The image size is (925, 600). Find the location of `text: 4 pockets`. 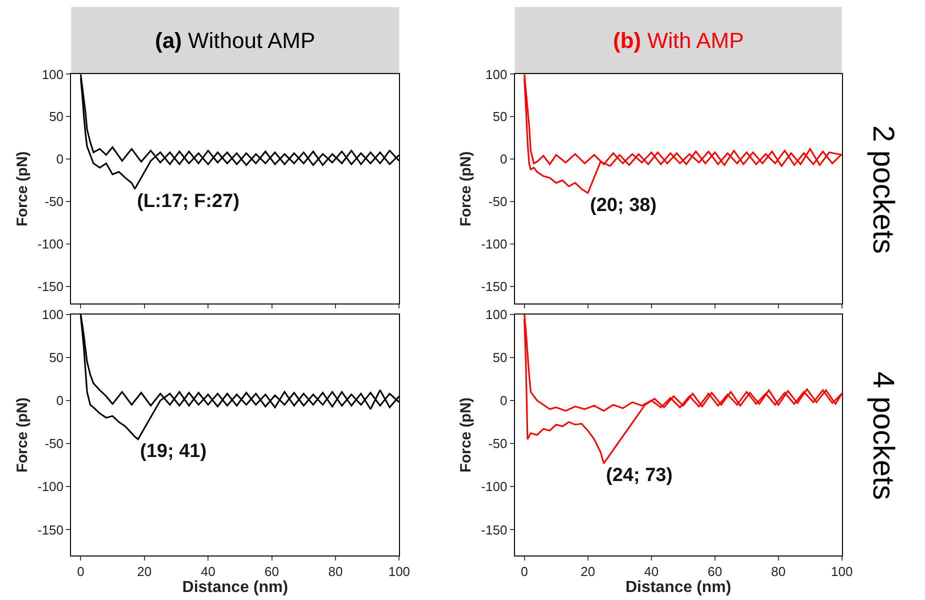

text: 4 pockets is located at coordinates (883, 435).